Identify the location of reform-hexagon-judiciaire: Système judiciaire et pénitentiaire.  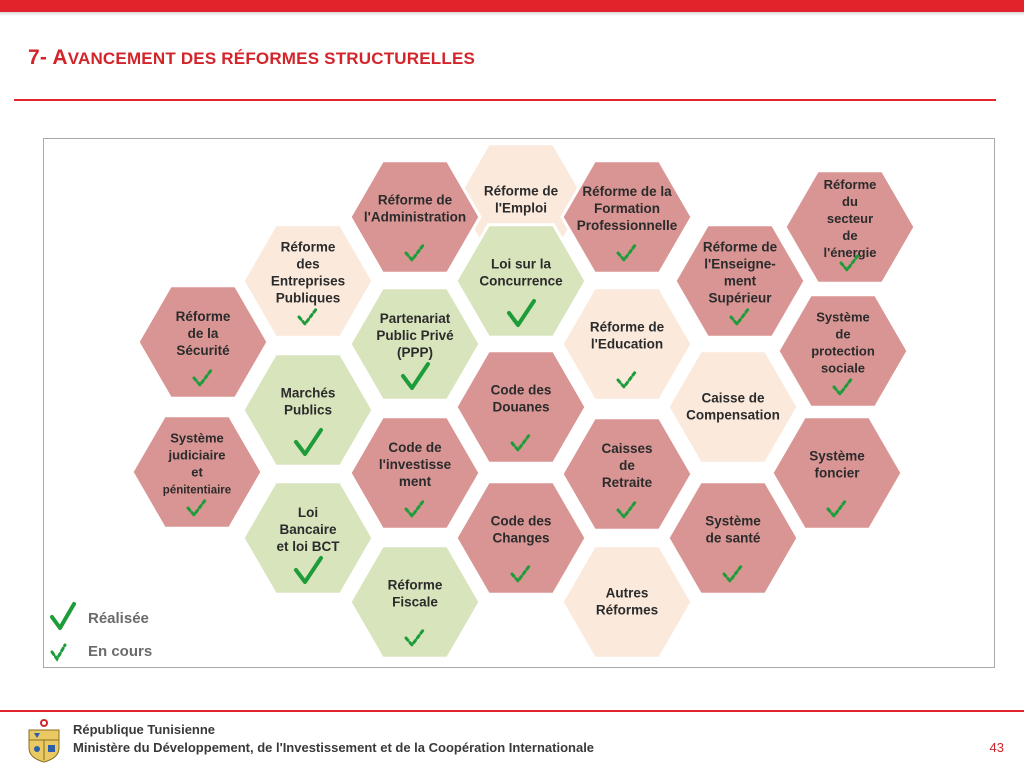
(197, 472).